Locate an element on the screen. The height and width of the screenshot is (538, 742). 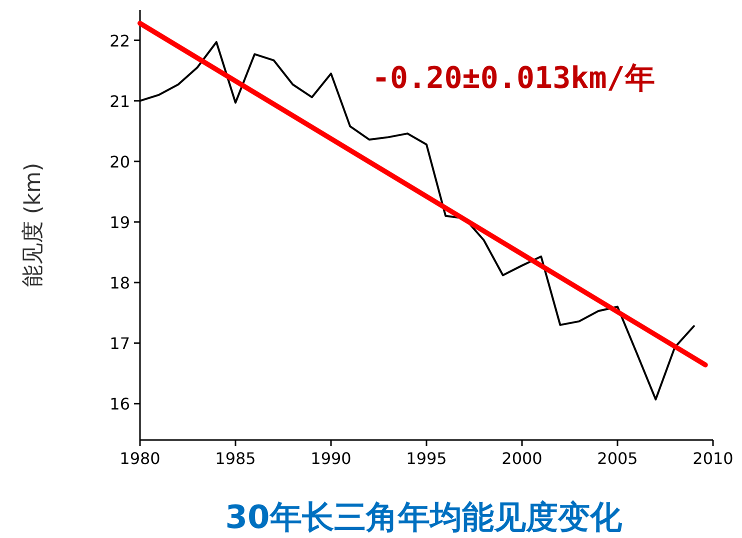
y-tick-label: 18 is located at coordinates (120, 283).